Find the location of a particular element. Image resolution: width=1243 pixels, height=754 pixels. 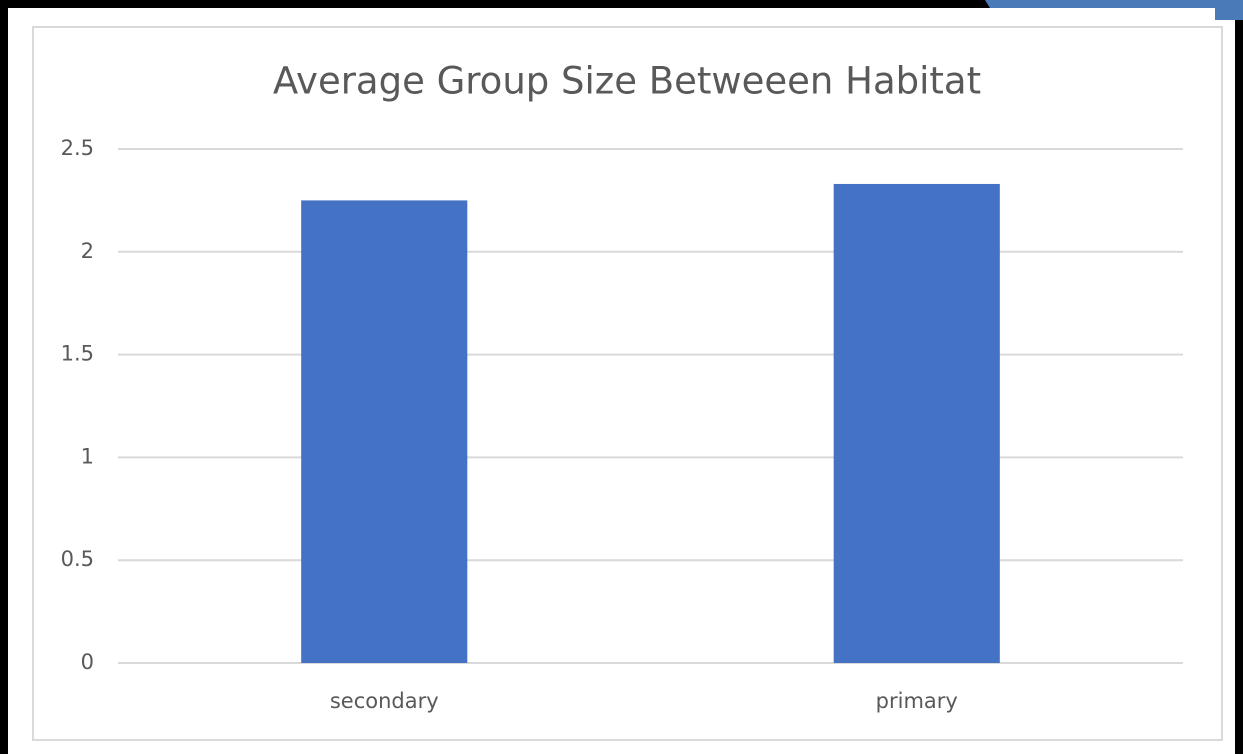

corner-decoration is located at coordinates (1114, 10).